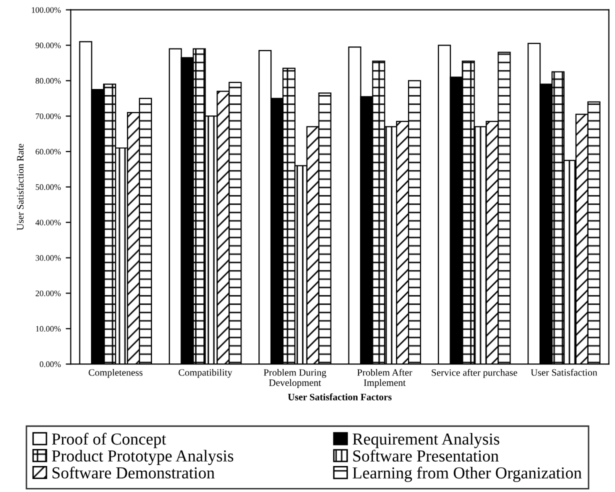 The height and width of the screenshot is (492, 615). I want to click on x-tick-label: Completeness, so click(115, 373).